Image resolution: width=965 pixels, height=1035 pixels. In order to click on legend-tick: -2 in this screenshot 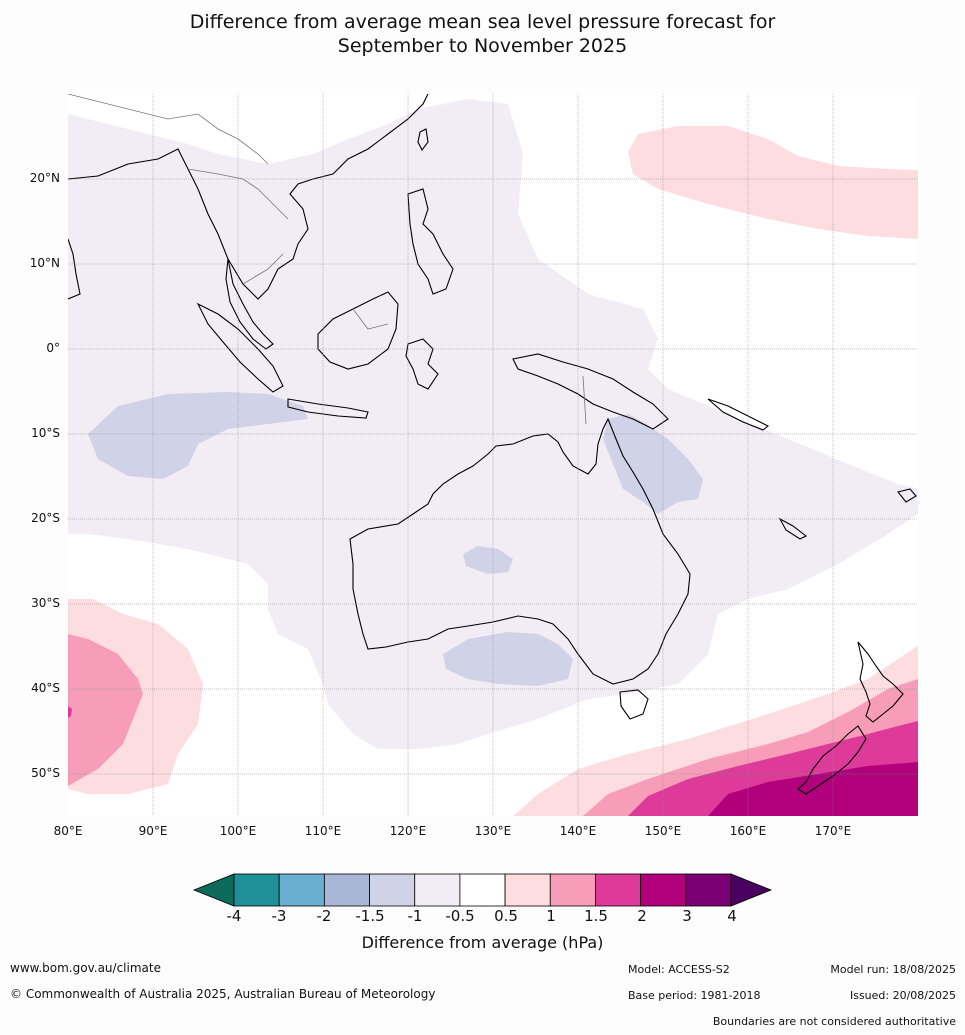, I will do `click(324, 916)`.